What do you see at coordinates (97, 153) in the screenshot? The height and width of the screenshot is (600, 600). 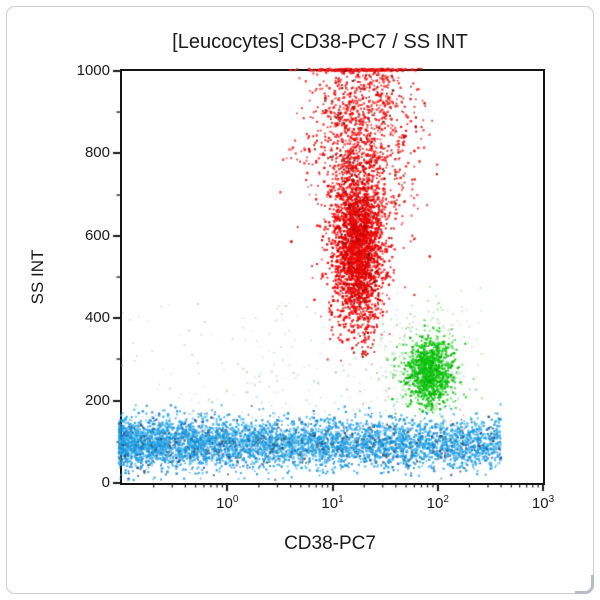 I see `y-tick-label: 800` at bounding box center [97, 153].